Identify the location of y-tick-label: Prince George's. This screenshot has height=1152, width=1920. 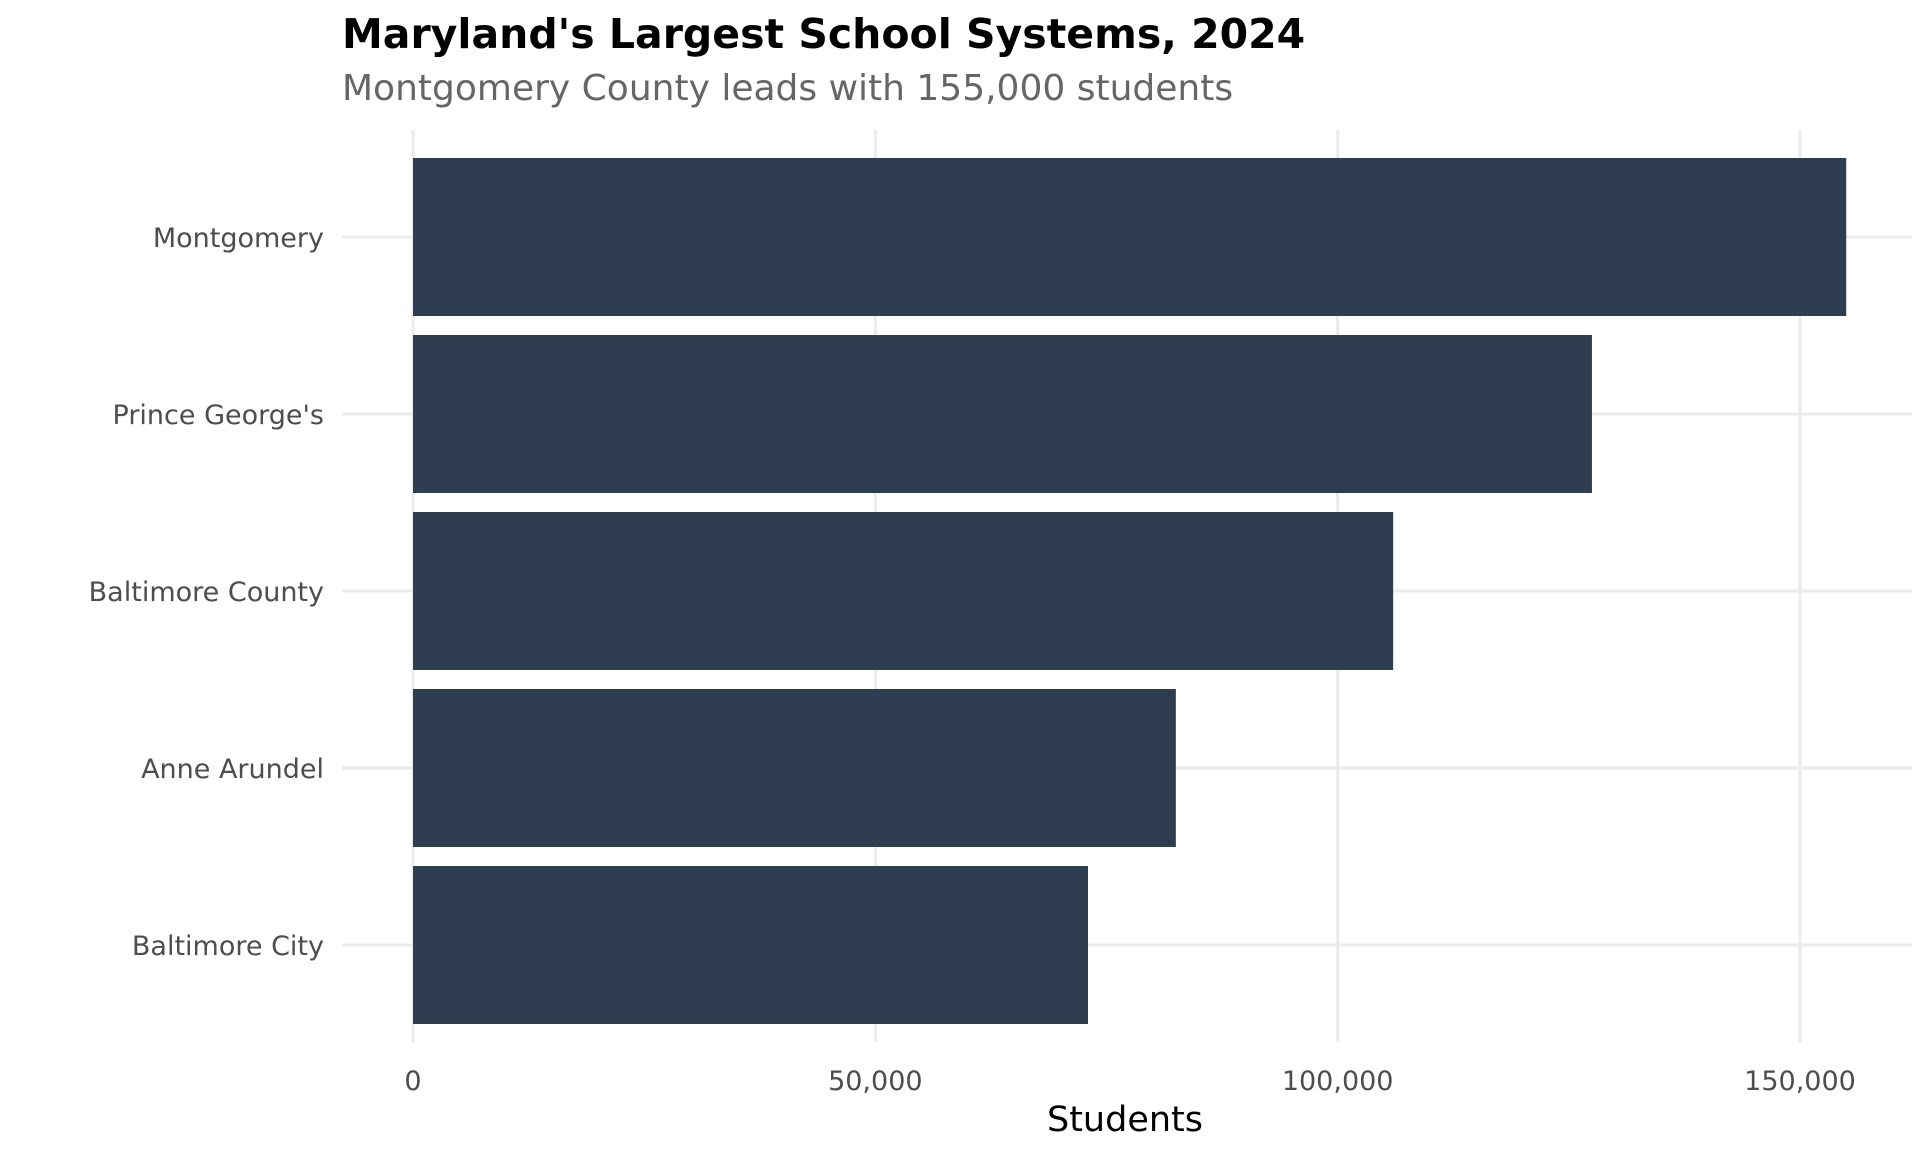
(218, 415).